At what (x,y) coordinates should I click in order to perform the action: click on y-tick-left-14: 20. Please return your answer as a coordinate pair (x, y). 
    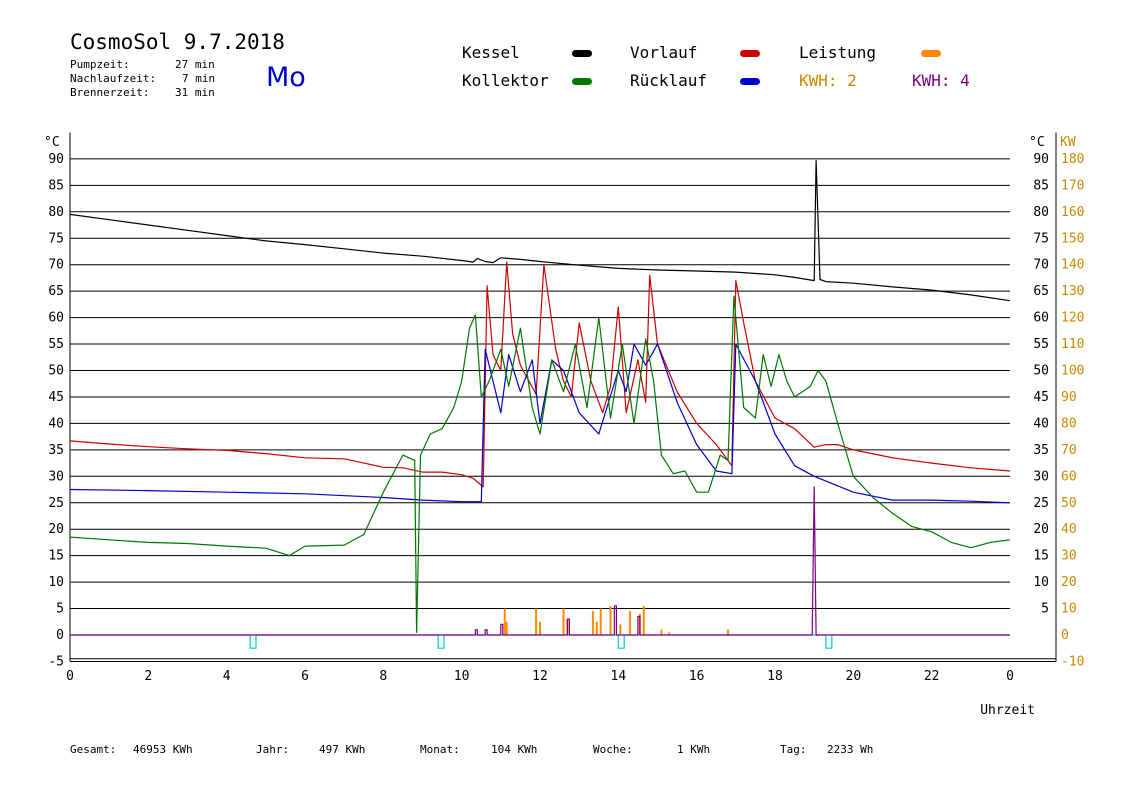
    Looking at the image, I should click on (56, 529).